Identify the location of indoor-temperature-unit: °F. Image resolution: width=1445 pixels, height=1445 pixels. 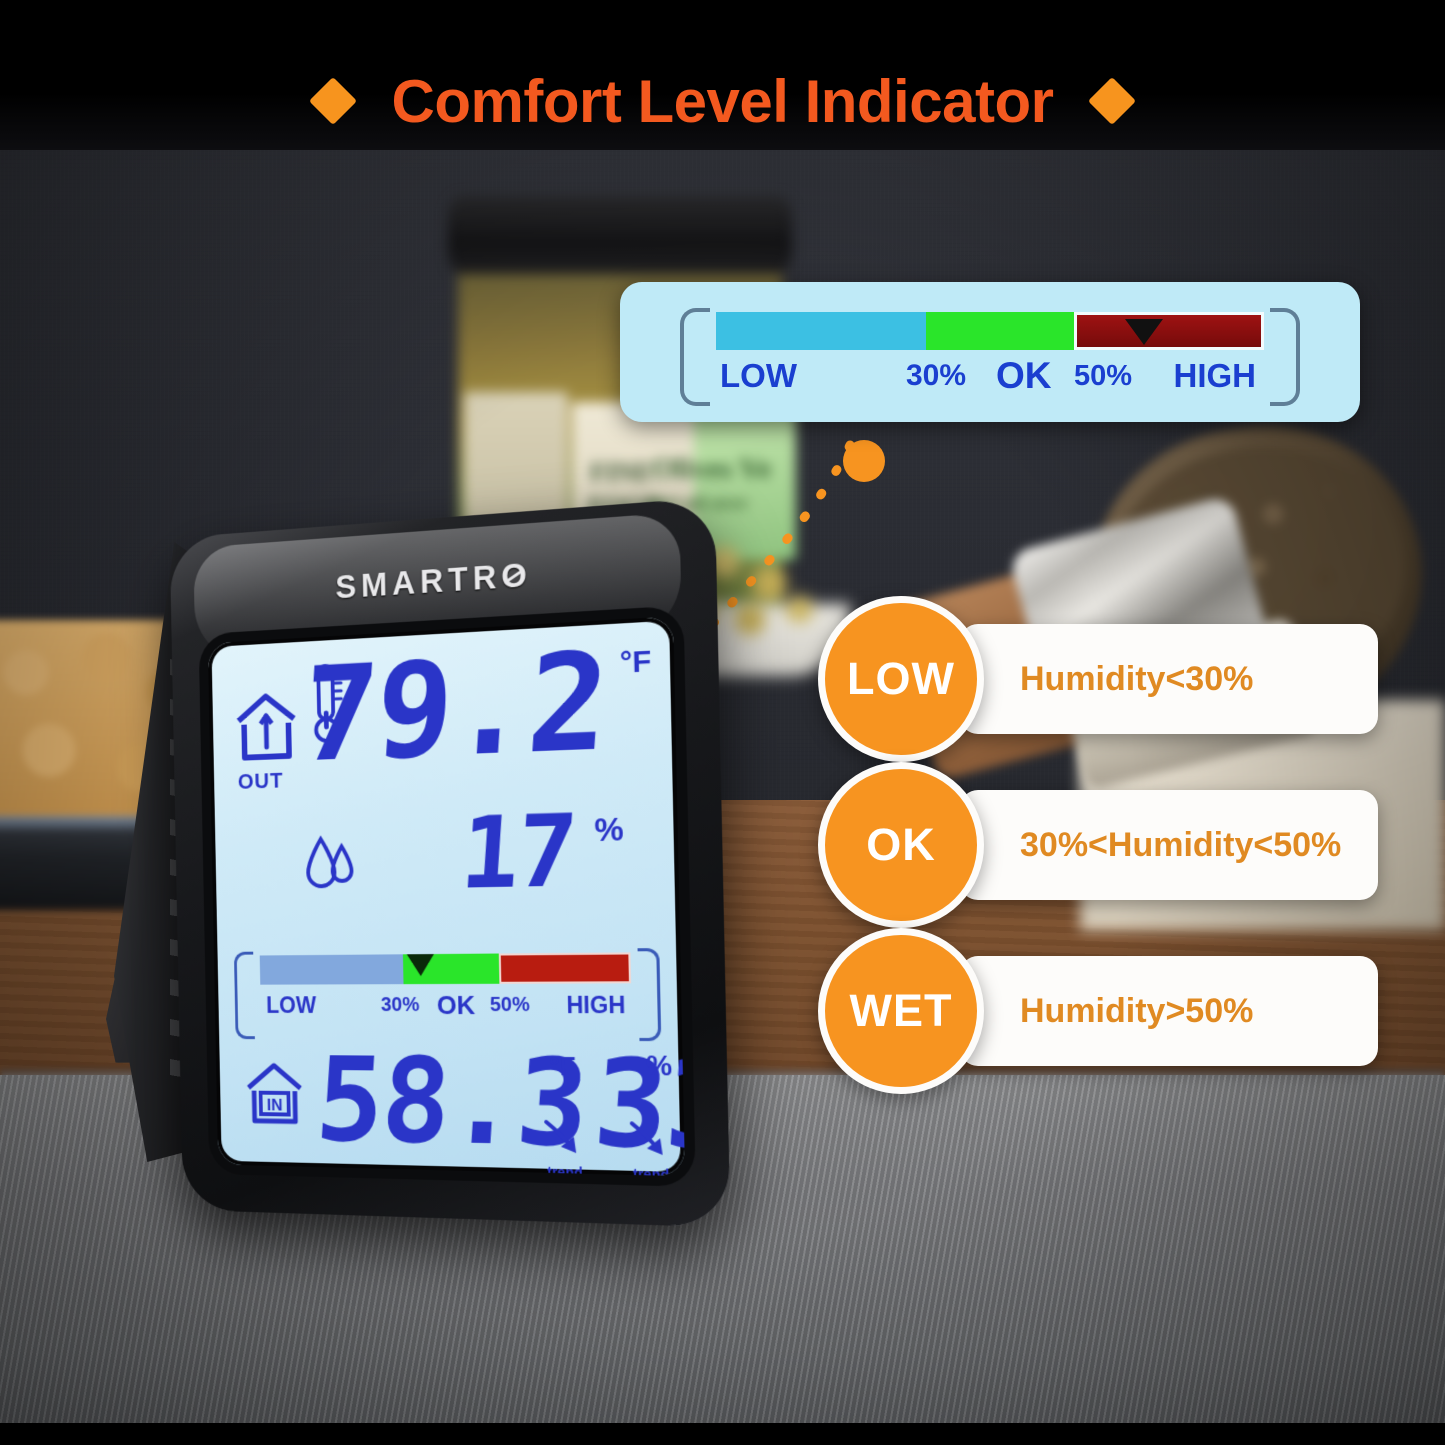
(562, 1066).